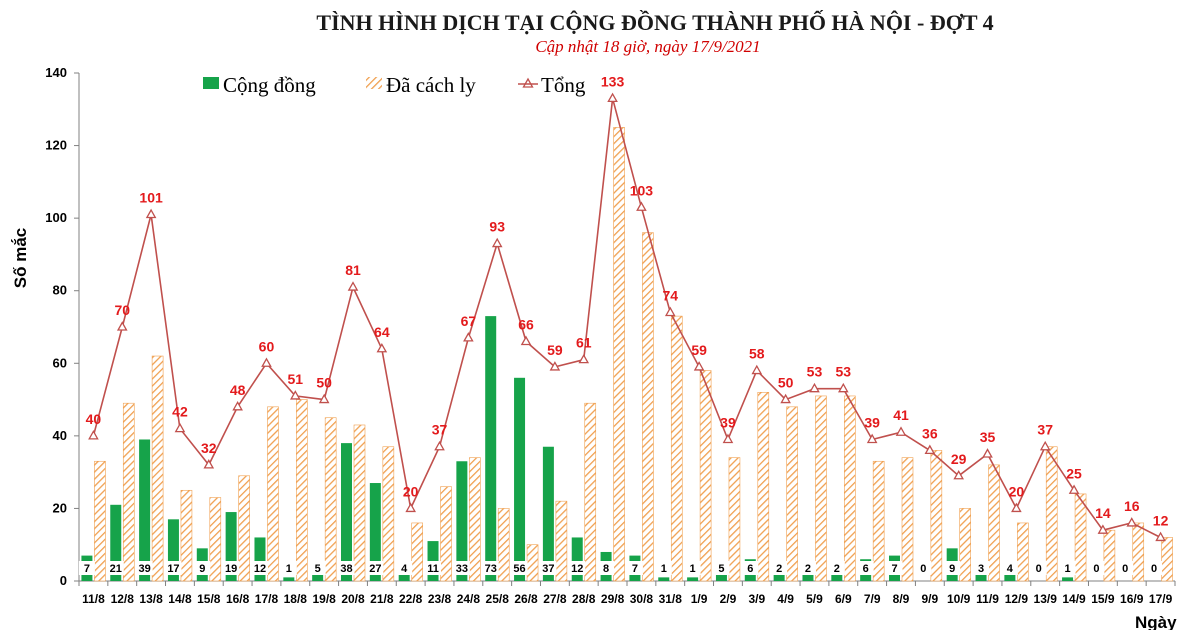 The image size is (1200, 630). Describe the element at coordinates (987, 599) in the screenshot. I see `x-tick-label: 11/9` at that location.